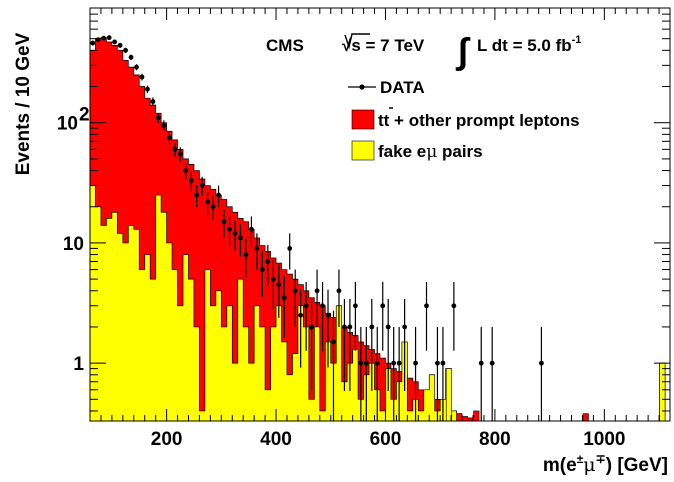 This screenshot has height=482, width=674. Describe the element at coordinates (495, 439) in the screenshot. I see `x-tick-label-3: 800` at that location.